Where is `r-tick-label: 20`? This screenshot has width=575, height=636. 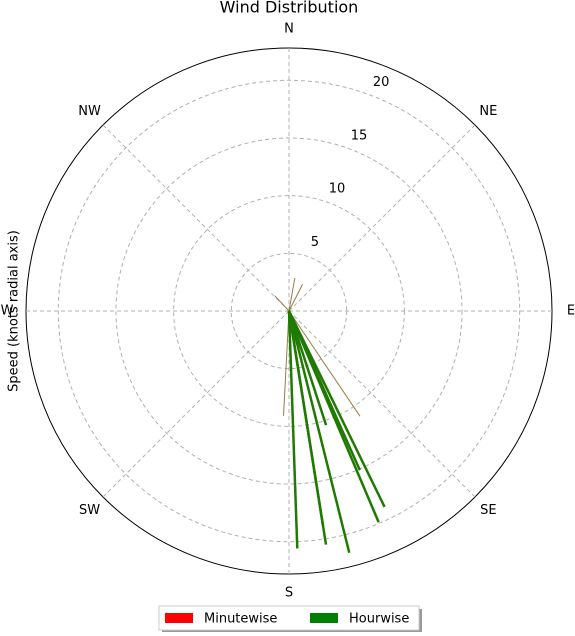
r-tick-label: 20 is located at coordinates (381, 82).